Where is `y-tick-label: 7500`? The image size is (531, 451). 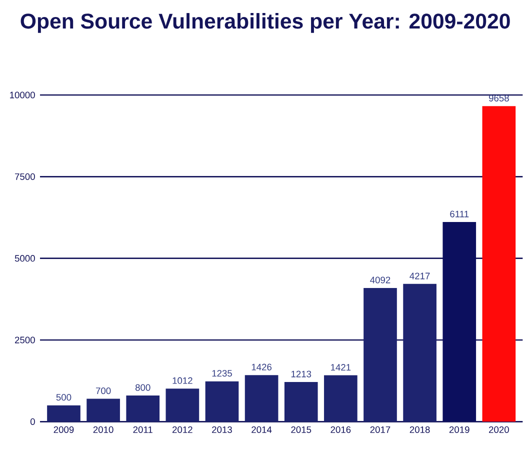
y-tick-label: 7500 is located at coordinates (25, 176).